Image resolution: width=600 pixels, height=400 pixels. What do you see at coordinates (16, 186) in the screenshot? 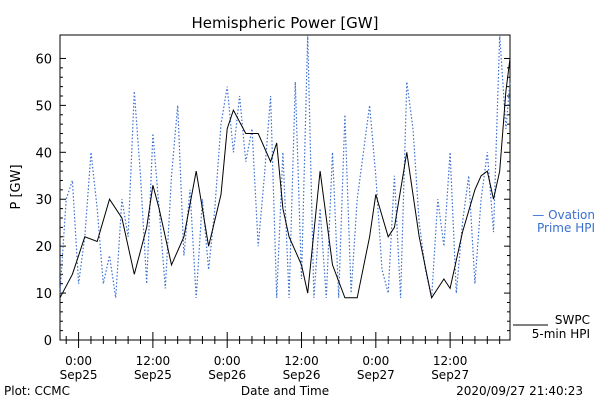
I see `y-axis-label: P [GW]` at bounding box center [16, 186].